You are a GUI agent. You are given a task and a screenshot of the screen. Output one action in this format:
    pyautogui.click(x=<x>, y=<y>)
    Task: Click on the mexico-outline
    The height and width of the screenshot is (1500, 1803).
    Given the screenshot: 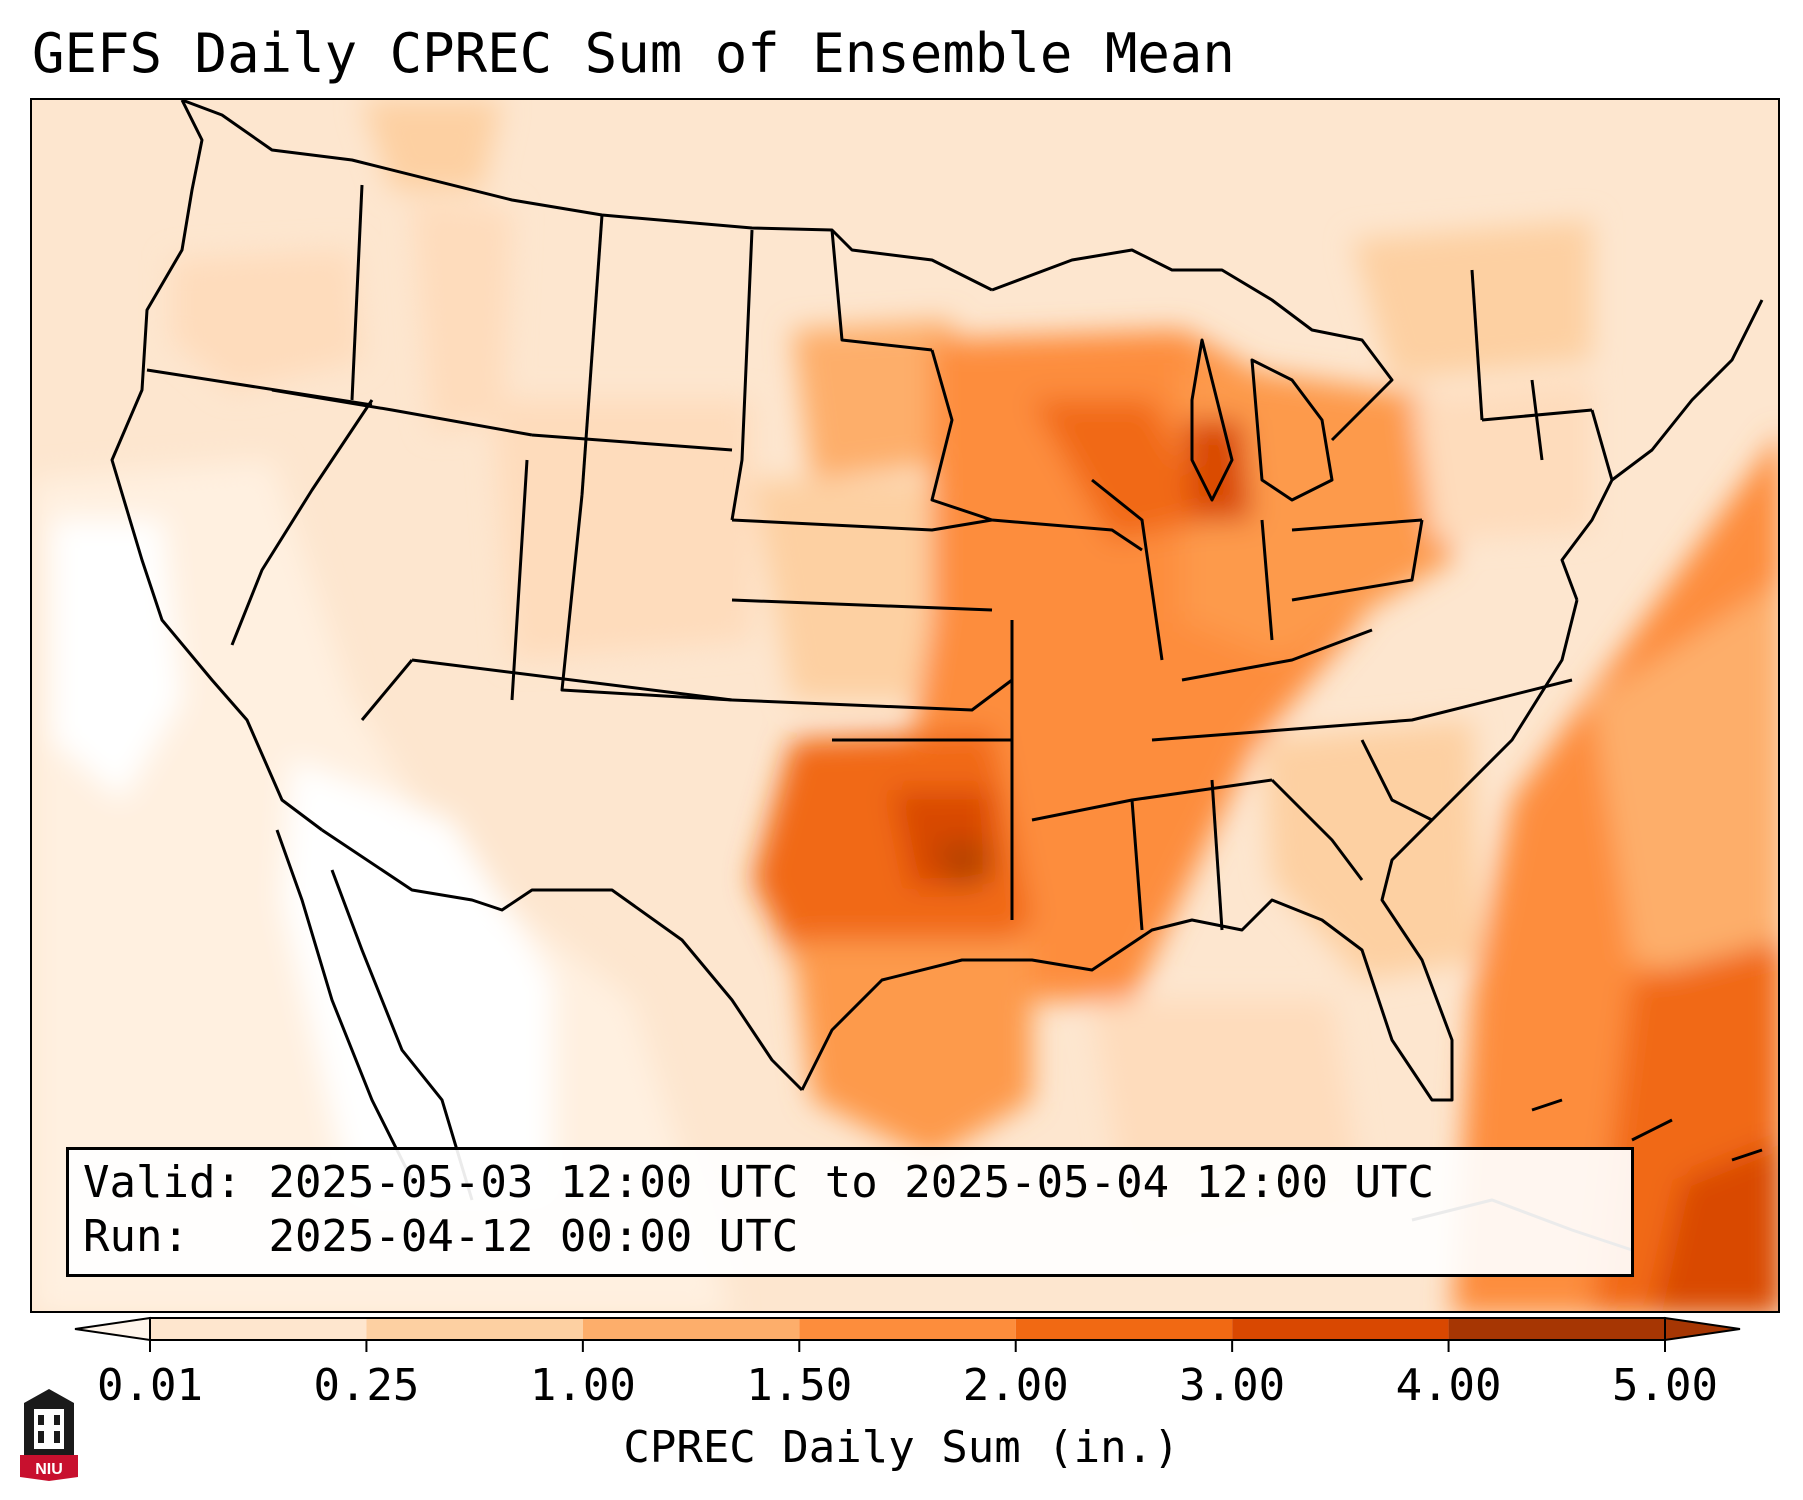 What is the action you would take?
    pyautogui.click(x=374, y=1015)
    